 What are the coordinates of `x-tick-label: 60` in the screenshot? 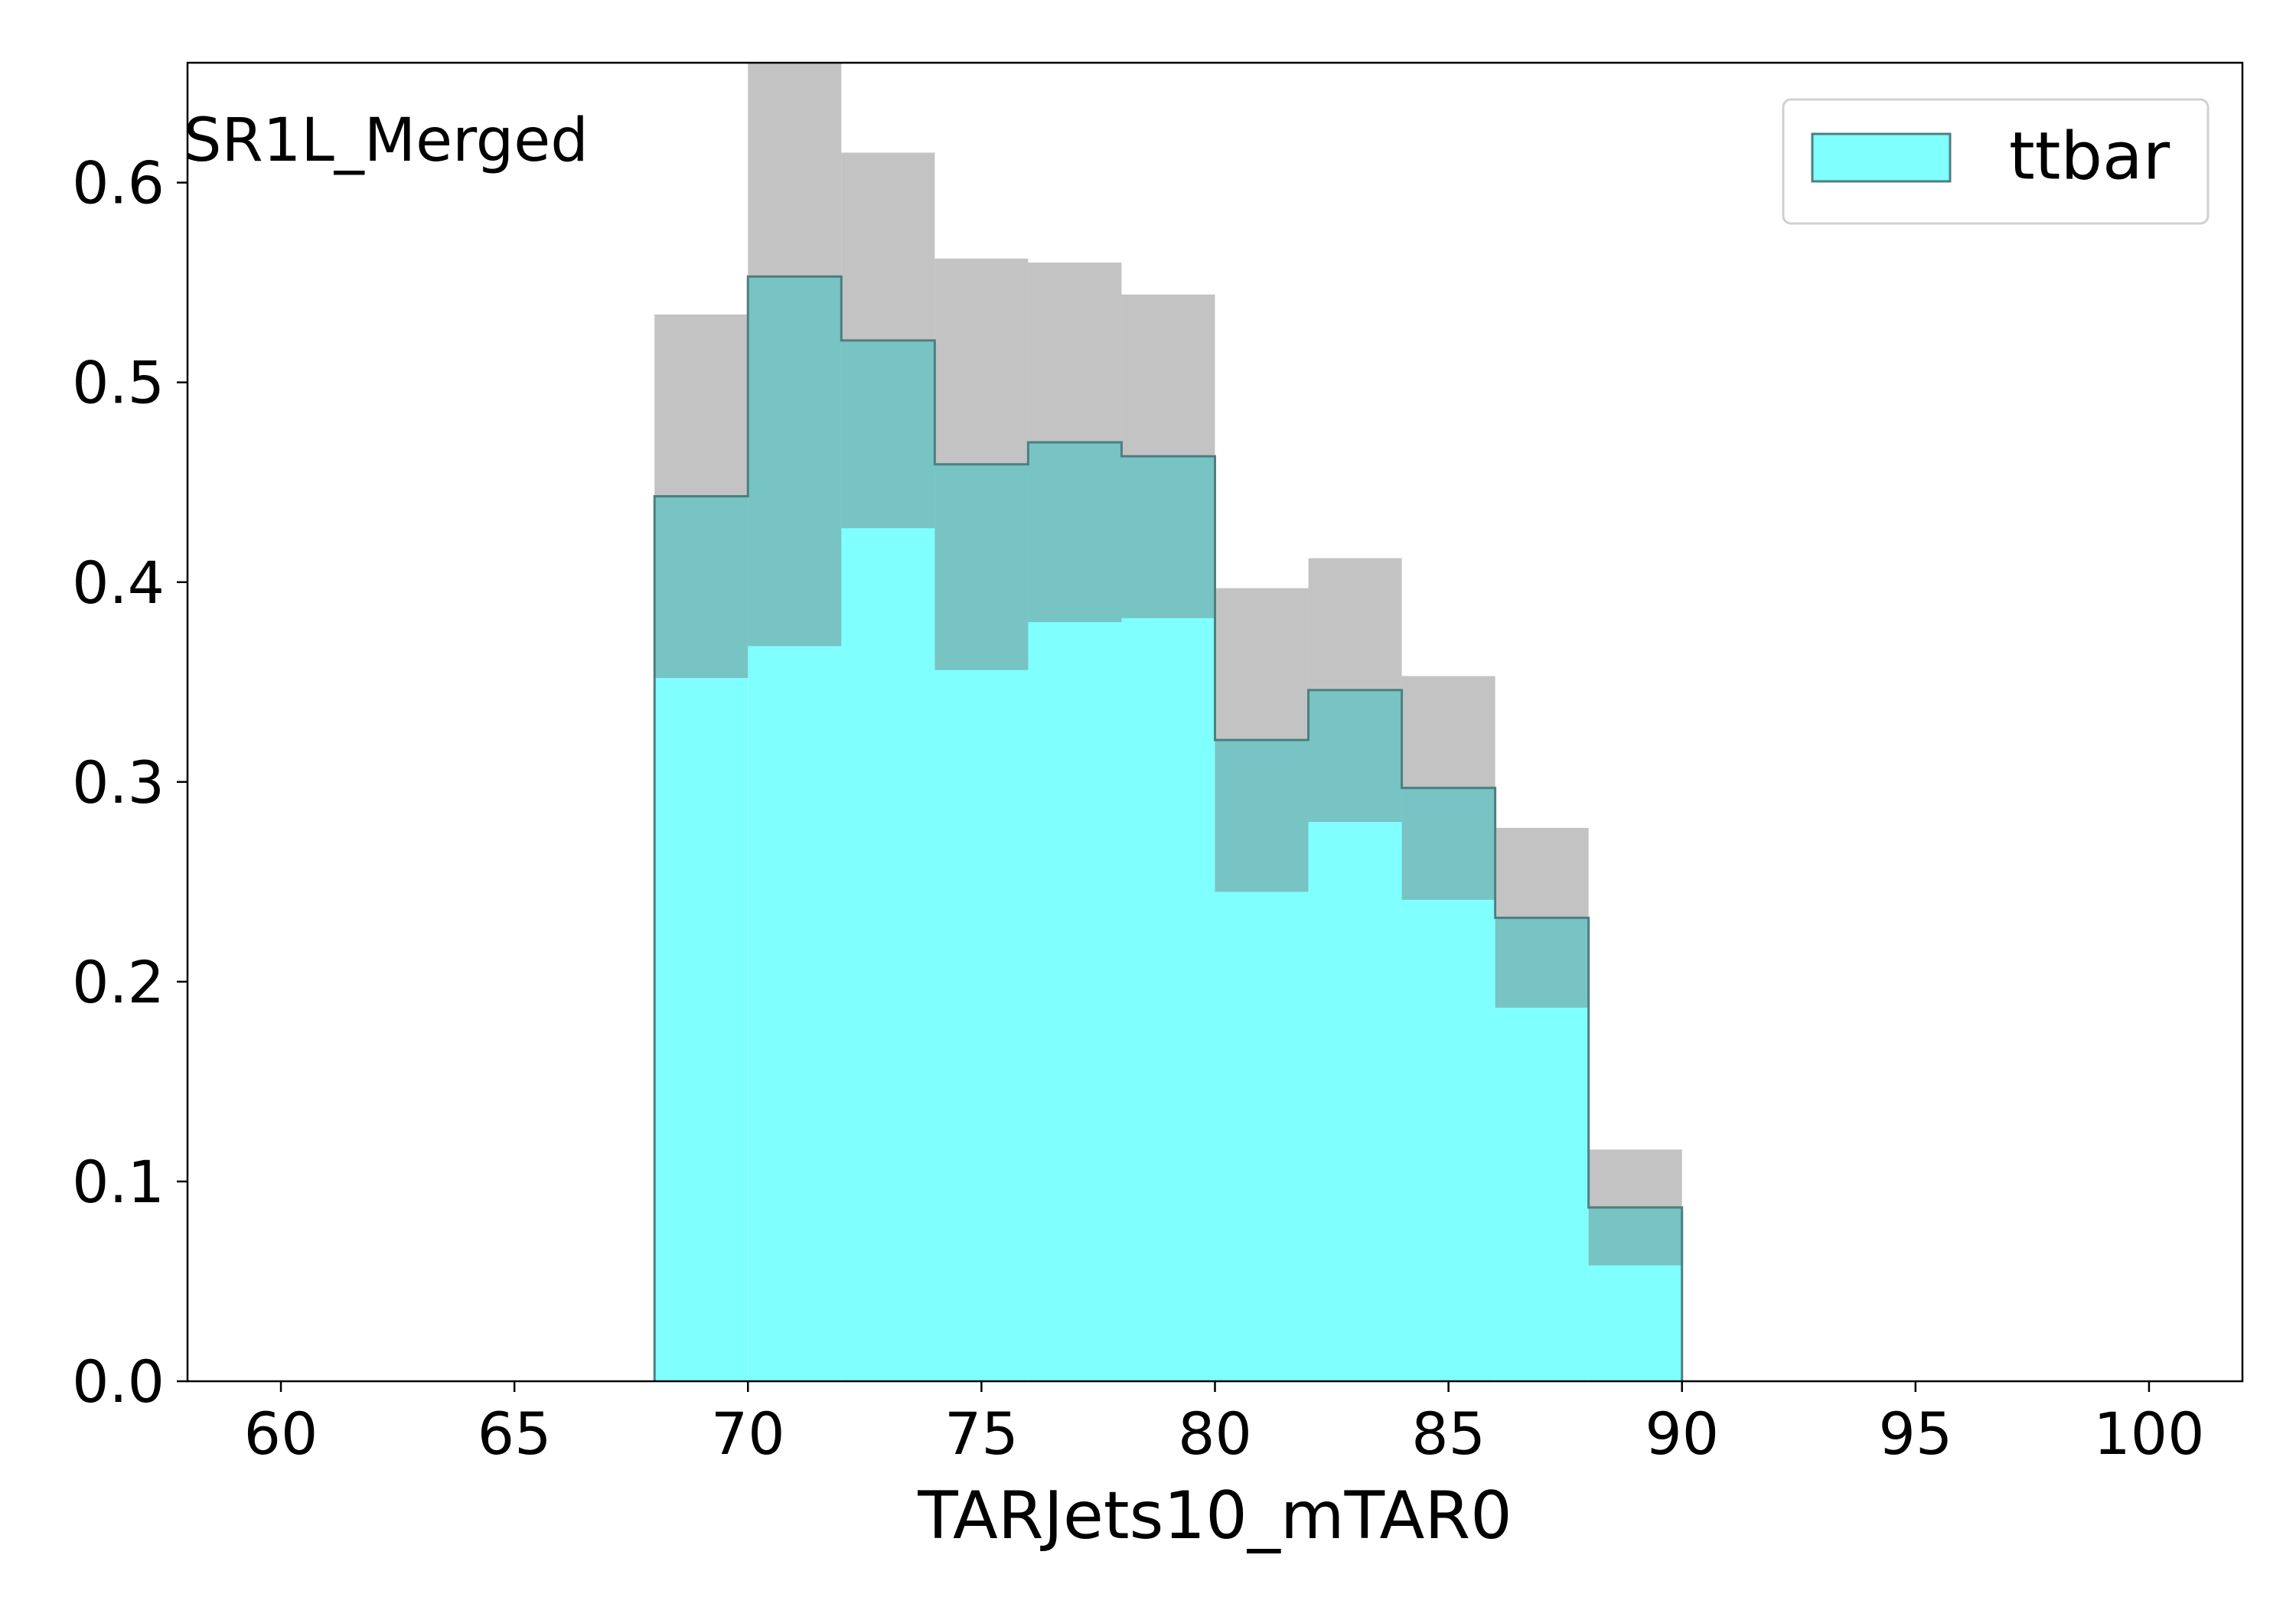 It's located at (281, 1434).